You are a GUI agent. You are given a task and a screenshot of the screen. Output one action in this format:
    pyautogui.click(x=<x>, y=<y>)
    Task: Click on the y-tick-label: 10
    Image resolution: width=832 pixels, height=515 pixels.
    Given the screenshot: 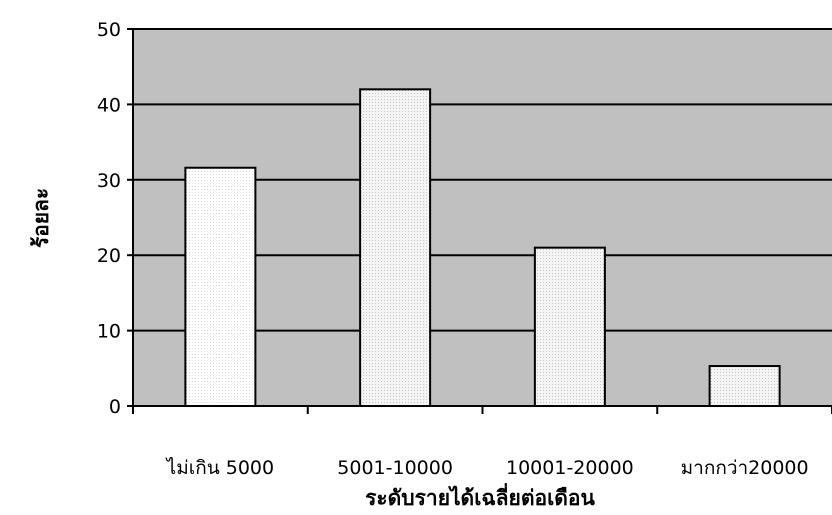 What is the action you would take?
    pyautogui.click(x=109, y=332)
    